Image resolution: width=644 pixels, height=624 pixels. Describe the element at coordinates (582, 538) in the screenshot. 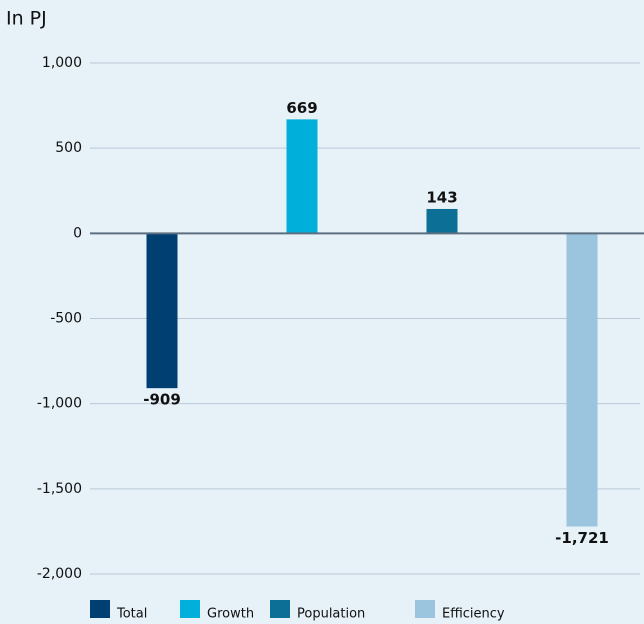

I see `data-label: -1,721` at that location.